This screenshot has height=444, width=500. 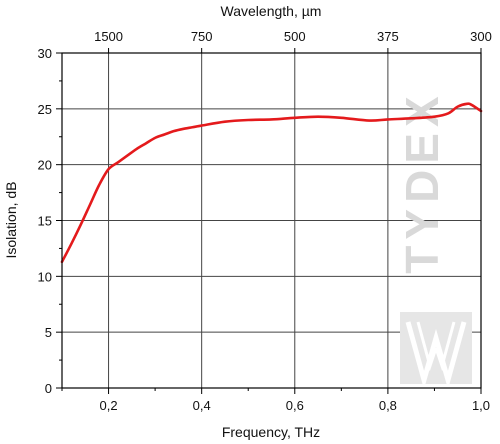 I want to click on y-tick-label-1: 5, so click(x=48, y=332).